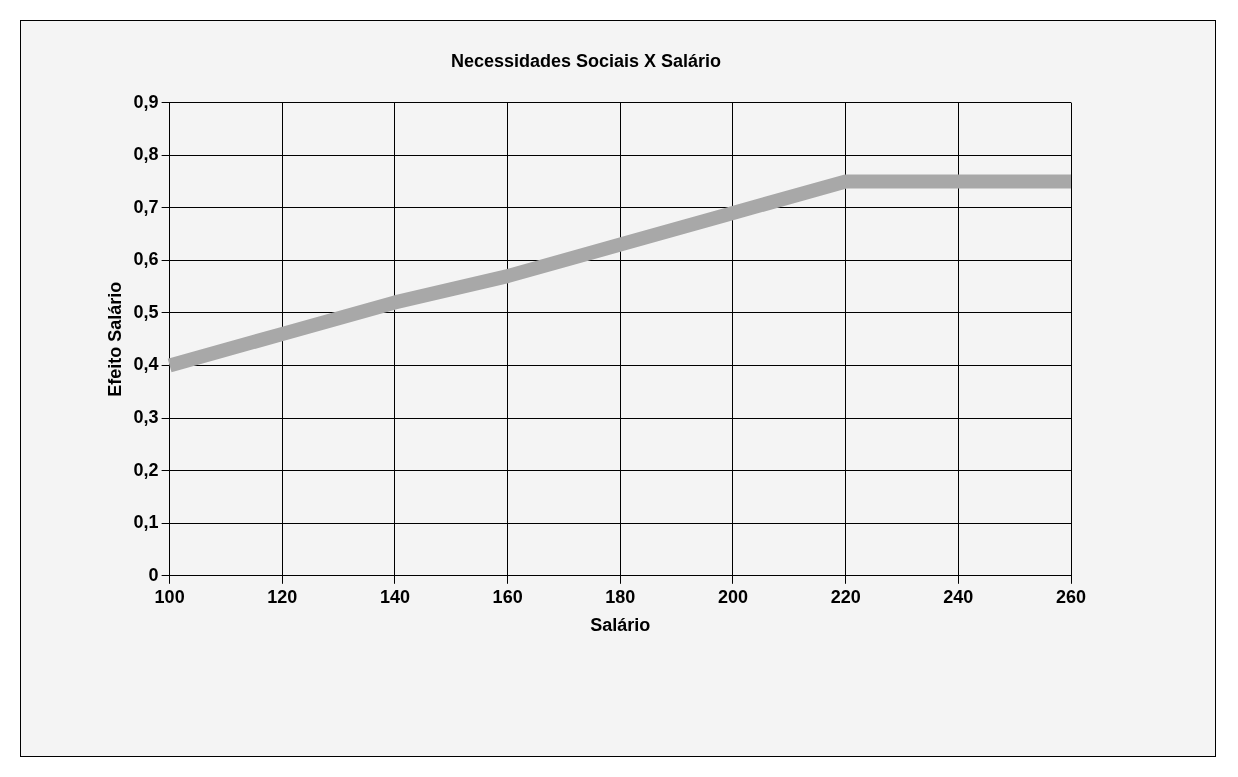 The height and width of the screenshot is (777, 1238). What do you see at coordinates (146, 364) in the screenshot?
I see `y-tick-label: 0,4` at bounding box center [146, 364].